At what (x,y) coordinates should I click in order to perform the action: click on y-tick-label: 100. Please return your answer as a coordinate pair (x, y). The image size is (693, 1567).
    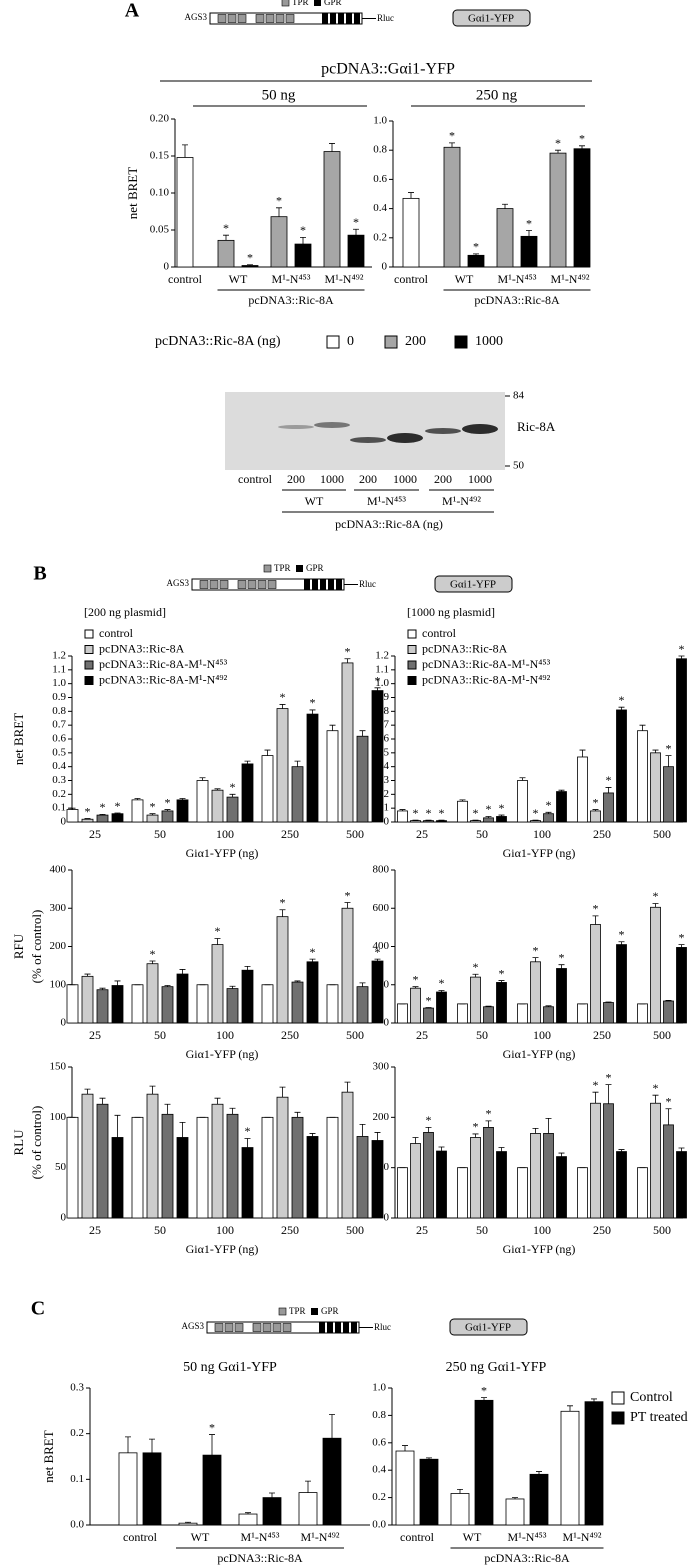
    Looking at the image, I should click on (58, 984).